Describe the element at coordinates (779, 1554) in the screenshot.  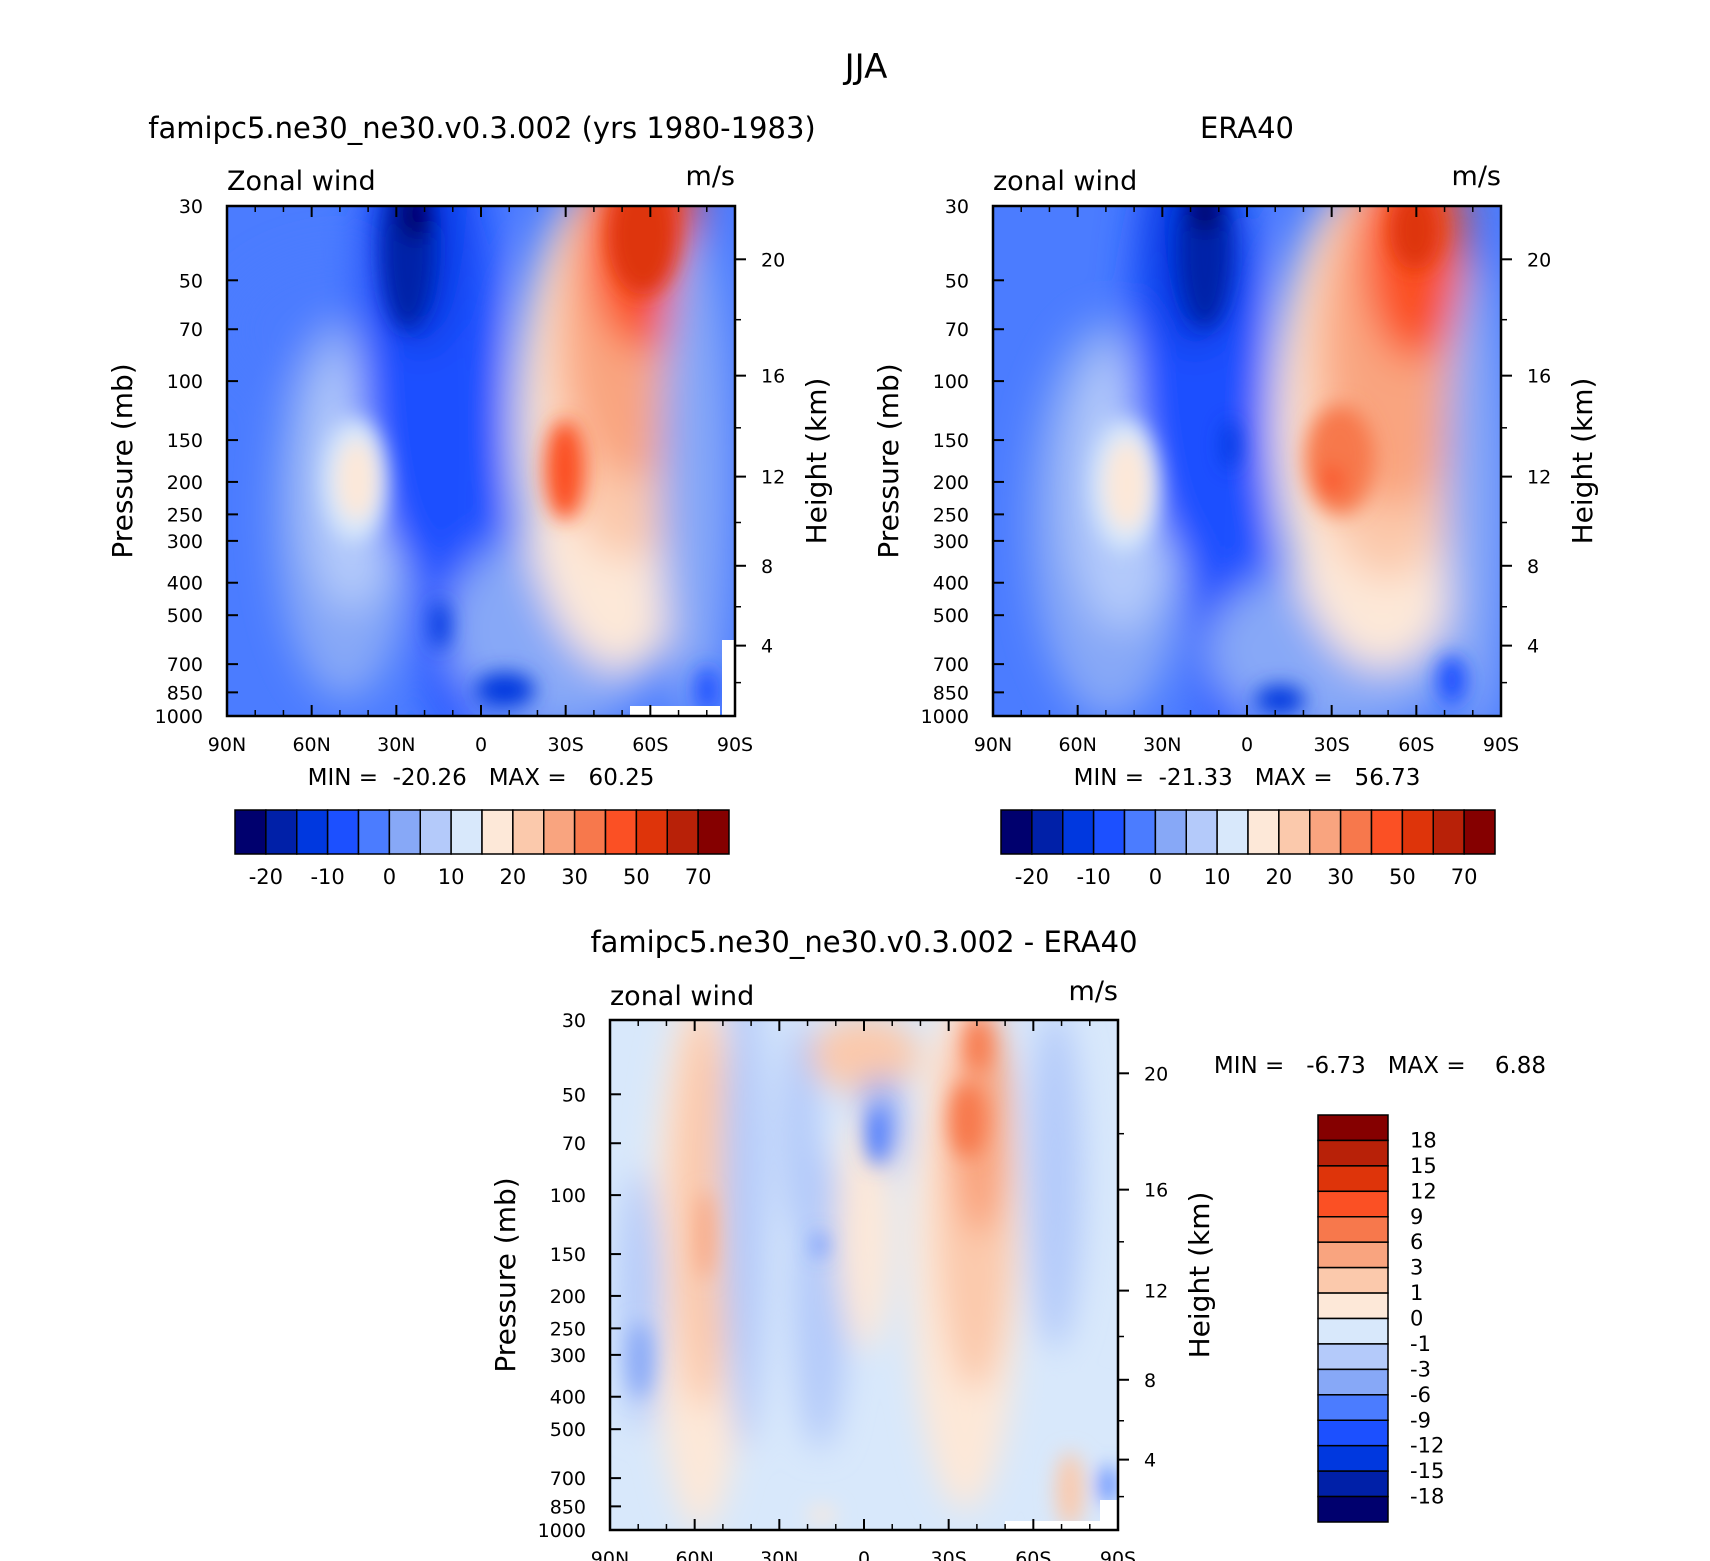
I see `x-tick-label: 30N` at that location.